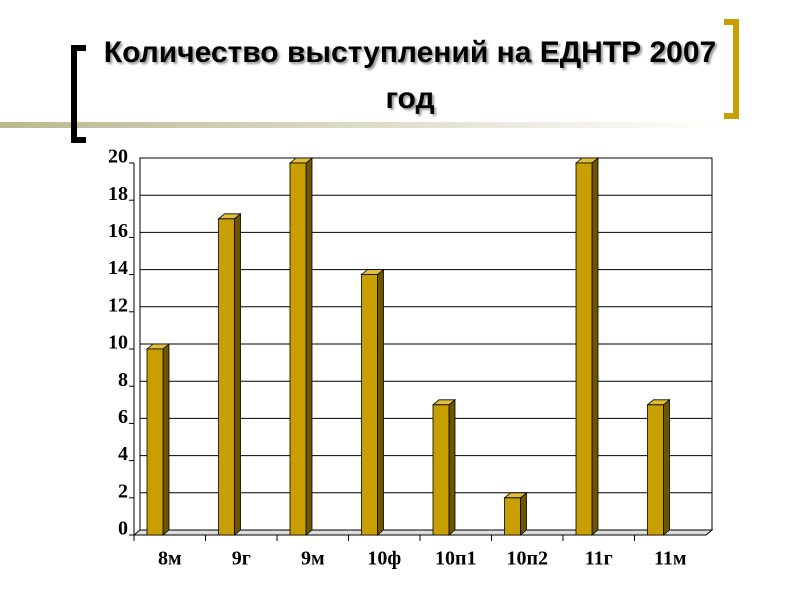 This screenshot has width=800, height=600. What do you see at coordinates (670, 559) in the screenshot?
I see `x-tick-label: 11м` at bounding box center [670, 559].